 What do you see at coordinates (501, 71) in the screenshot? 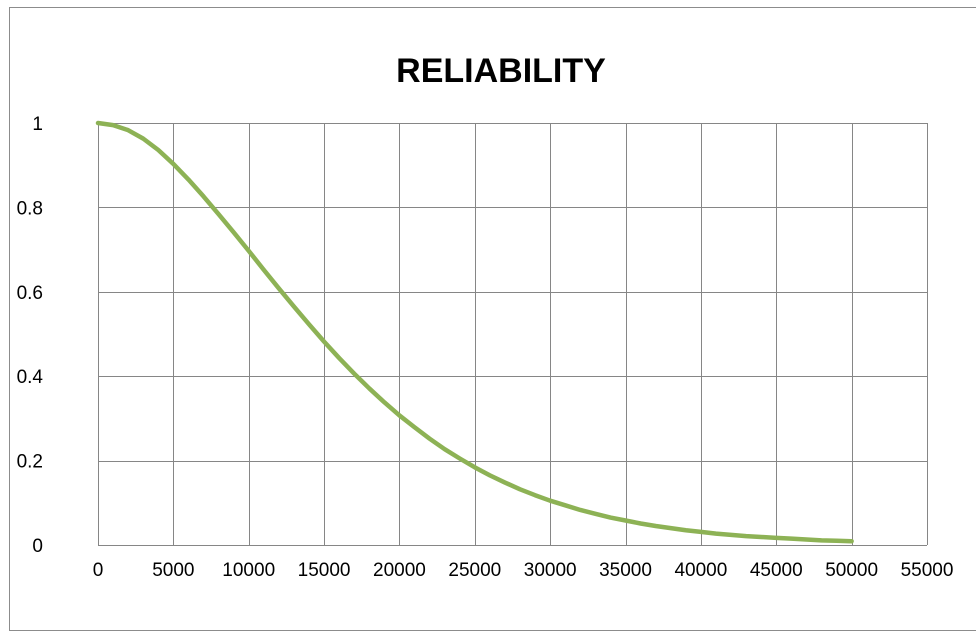
I see `chart-title: RELIABILITY` at bounding box center [501, 71].